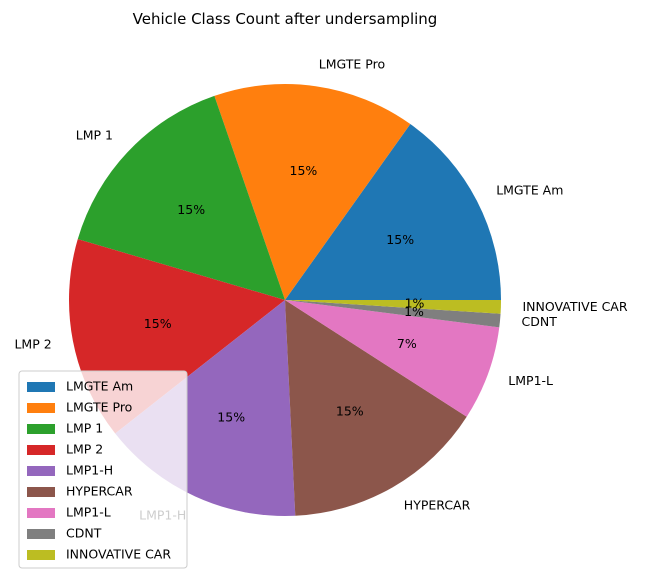 The width and height of the screenshot is (647, 581). What do you see at coordinates (99, 386) in the screenshot?
I see `legend-label-lmgte-am: LMGTE Am` at bounding box center [99, 386].